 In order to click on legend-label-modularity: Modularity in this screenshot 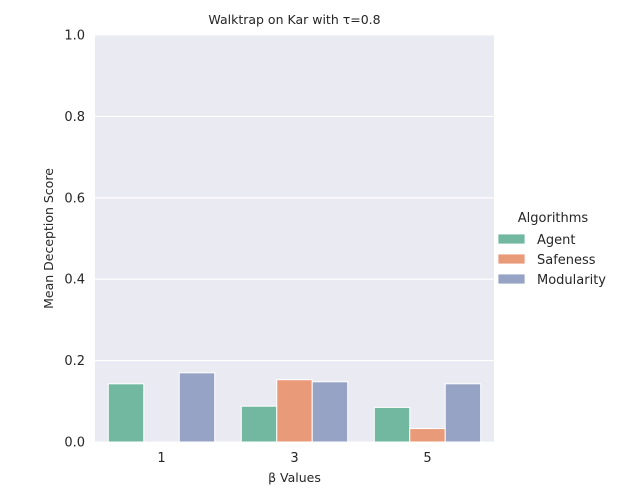, I will do `click(571, 280)`.